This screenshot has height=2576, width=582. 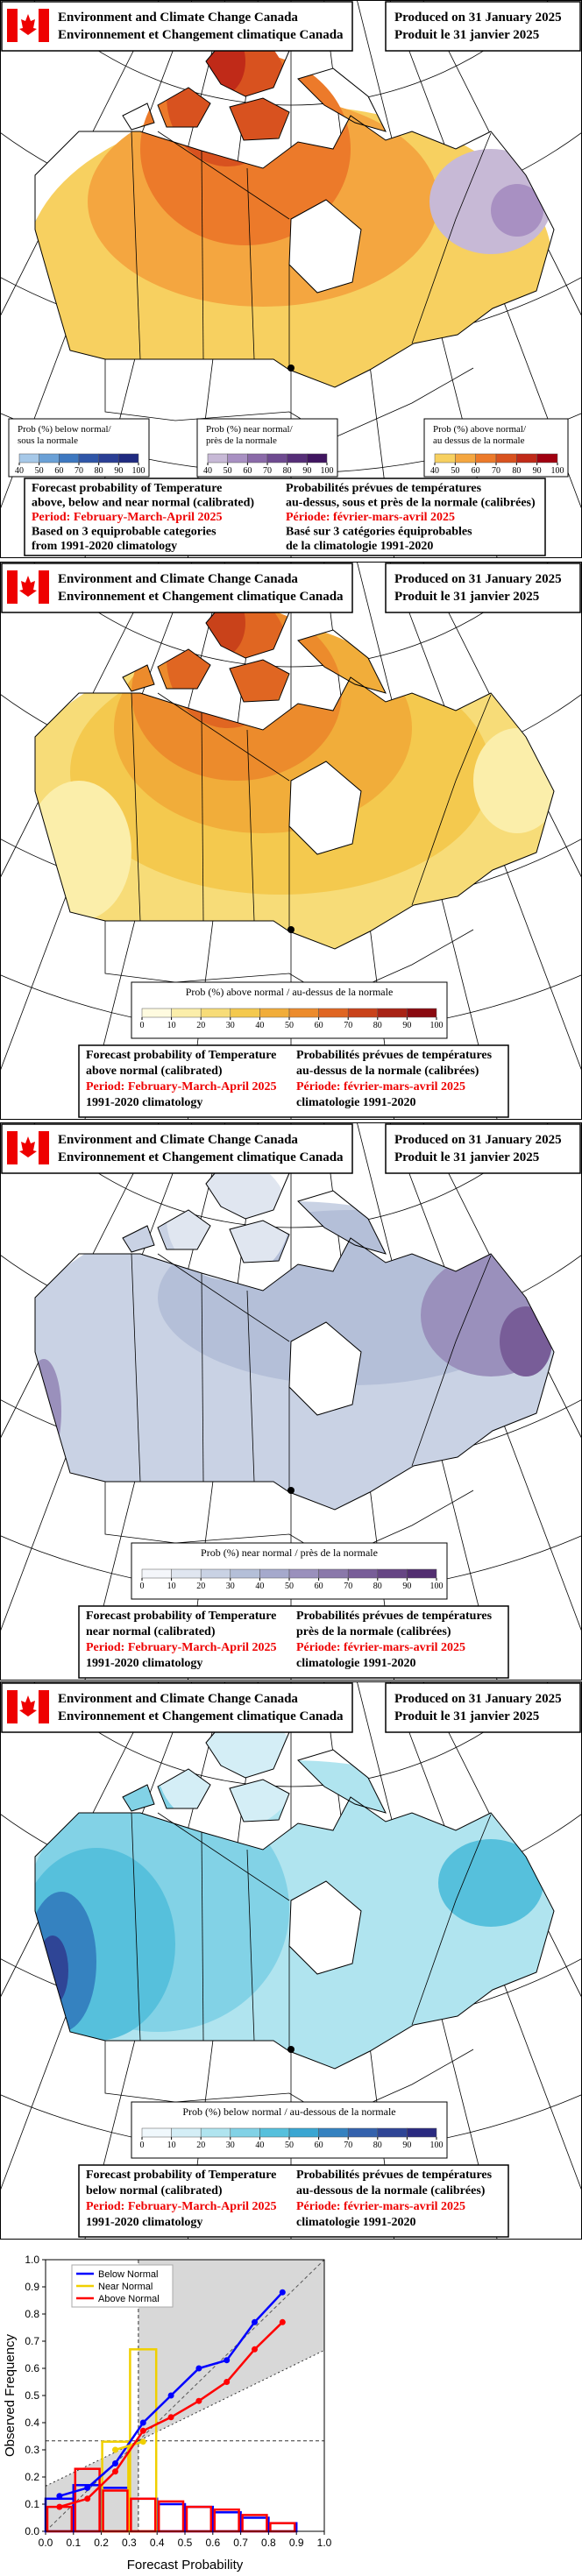 I want to click on caption-line: Forecast probability of Temperature, so click(x=181, y=2175).